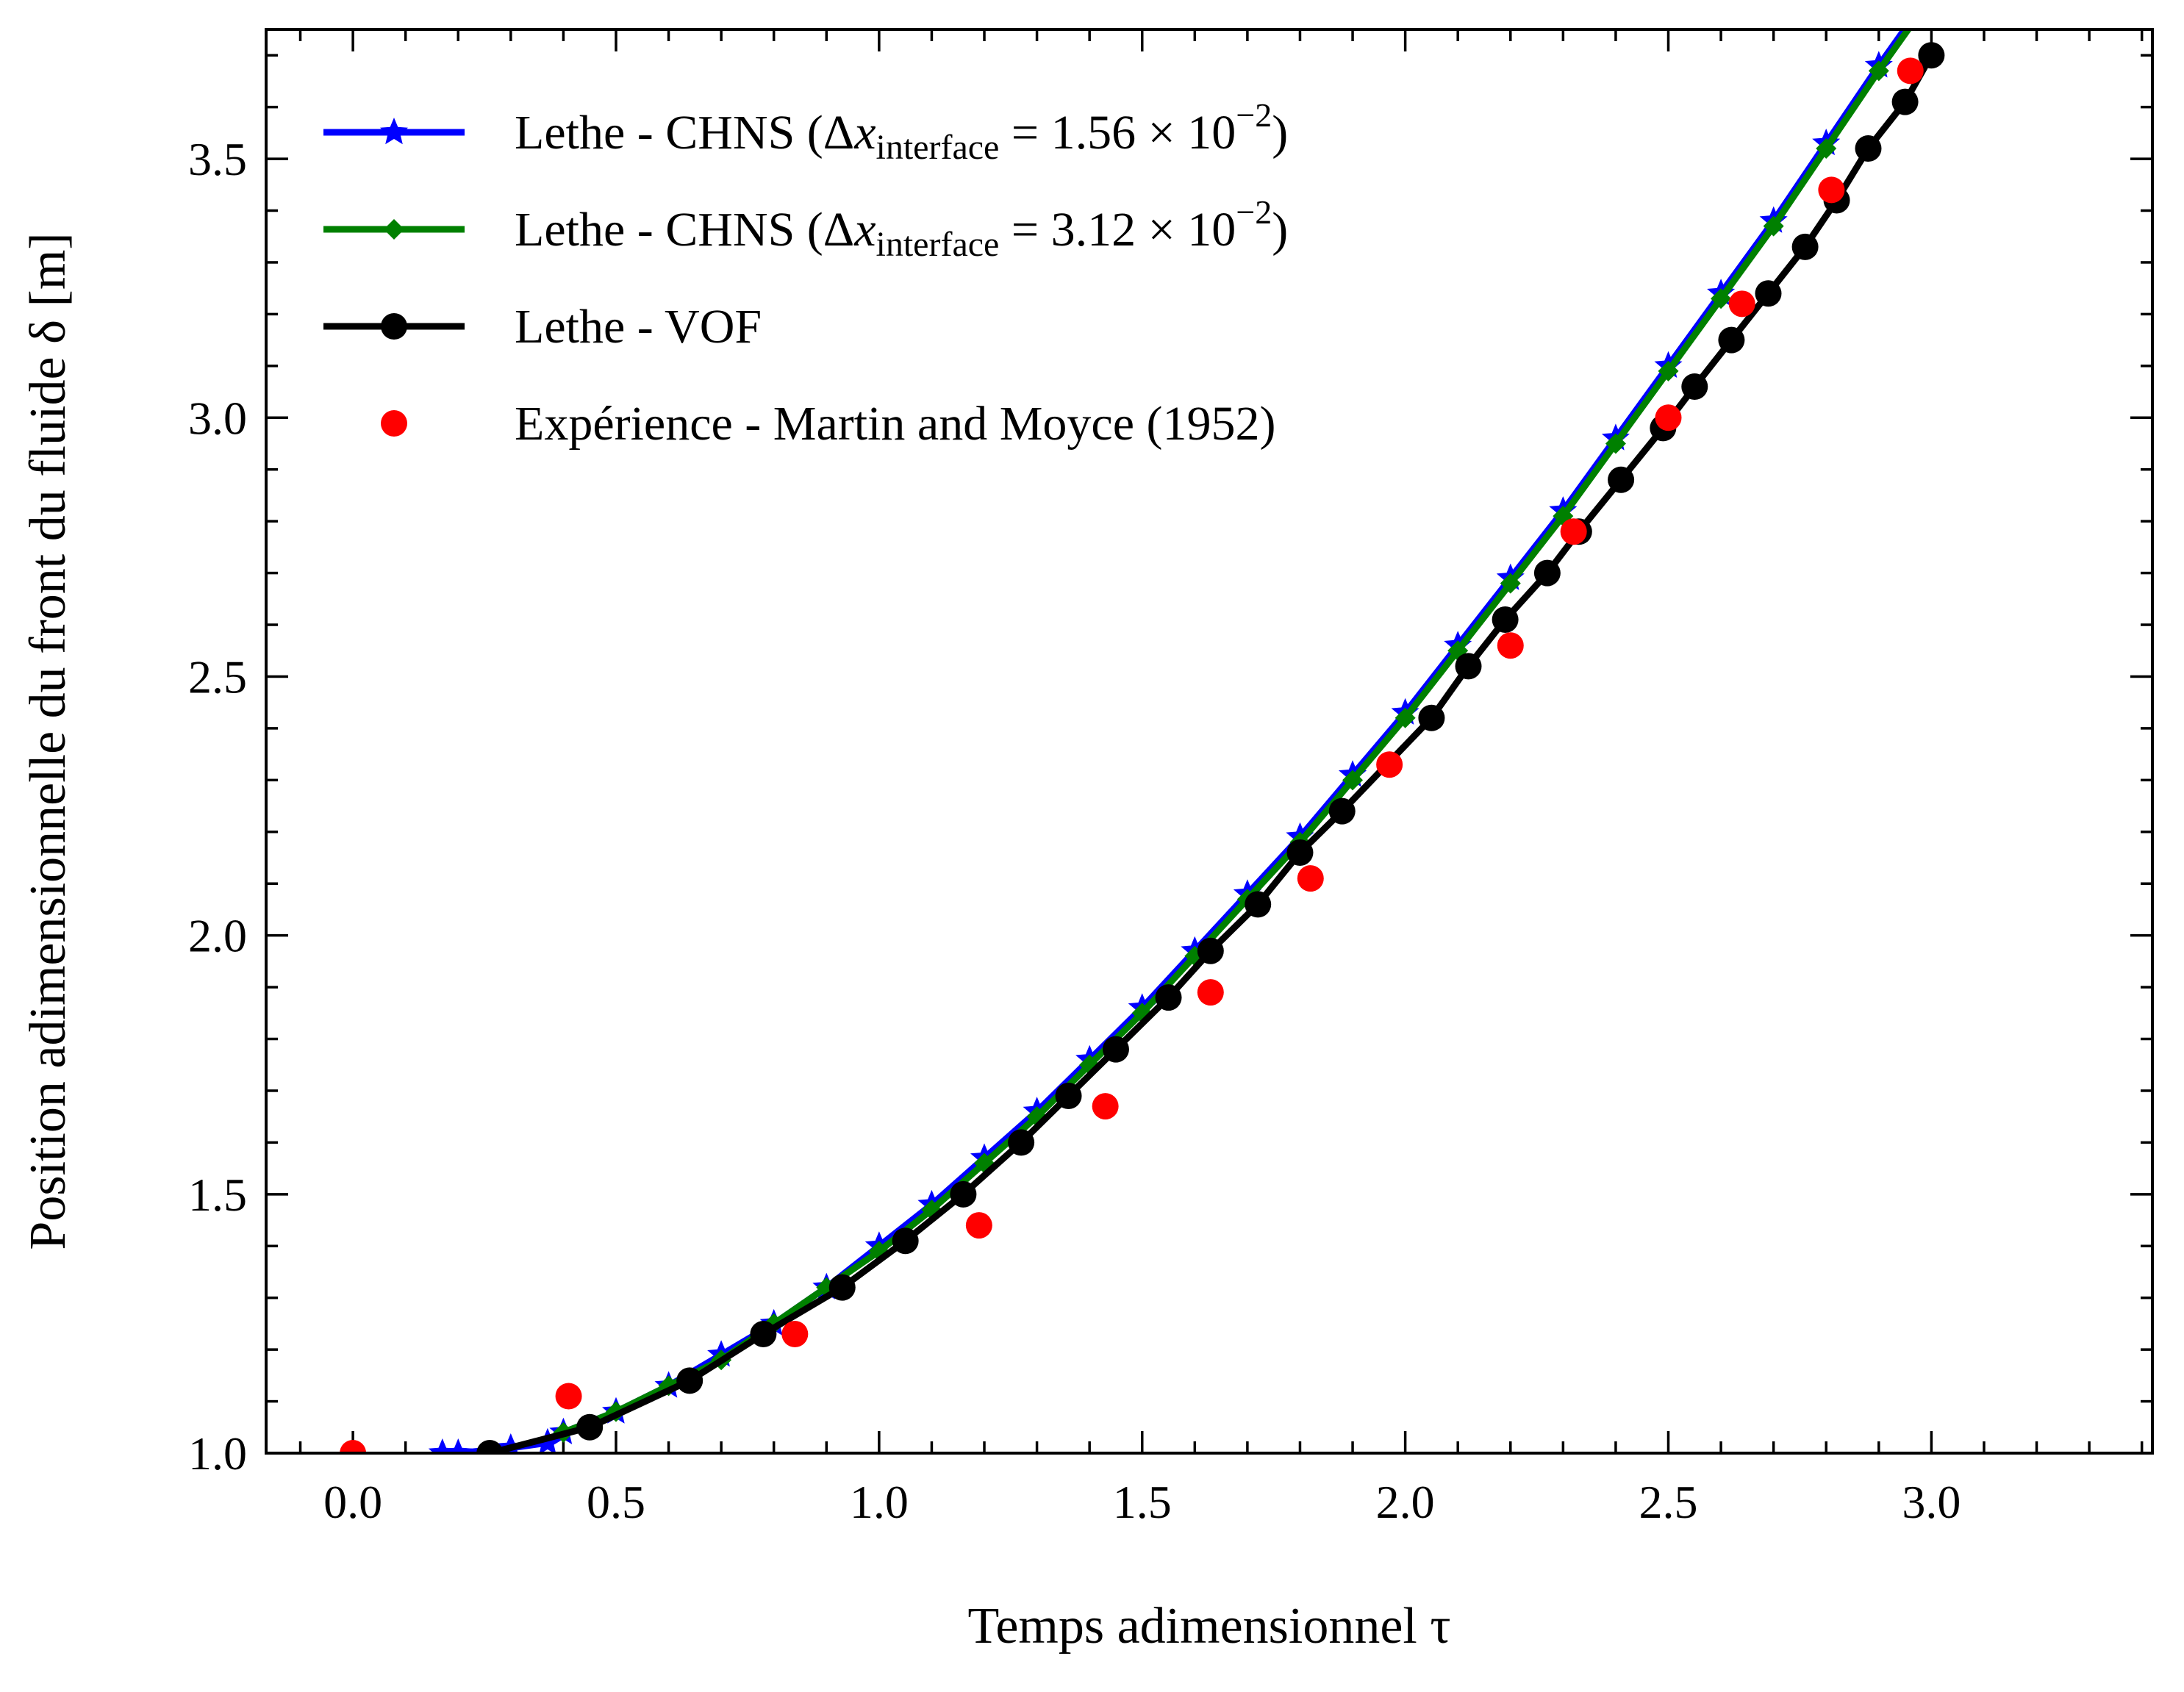 The height and width of the screenshot is (1692, 2184). Describe the element at coordinates (217, 1453) in the screenshot. I see `y-tick-label: 1.0` at that location.